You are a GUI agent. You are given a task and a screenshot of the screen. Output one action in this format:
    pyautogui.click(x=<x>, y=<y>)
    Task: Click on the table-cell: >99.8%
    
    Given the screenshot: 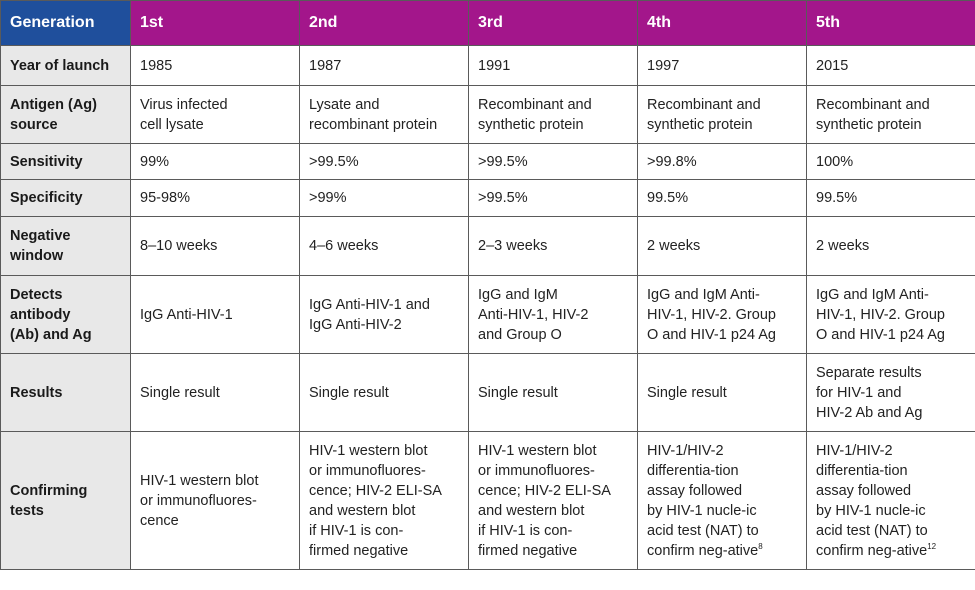 What is the action you would take?
    pyautogui.click(x=722, y=161)
    